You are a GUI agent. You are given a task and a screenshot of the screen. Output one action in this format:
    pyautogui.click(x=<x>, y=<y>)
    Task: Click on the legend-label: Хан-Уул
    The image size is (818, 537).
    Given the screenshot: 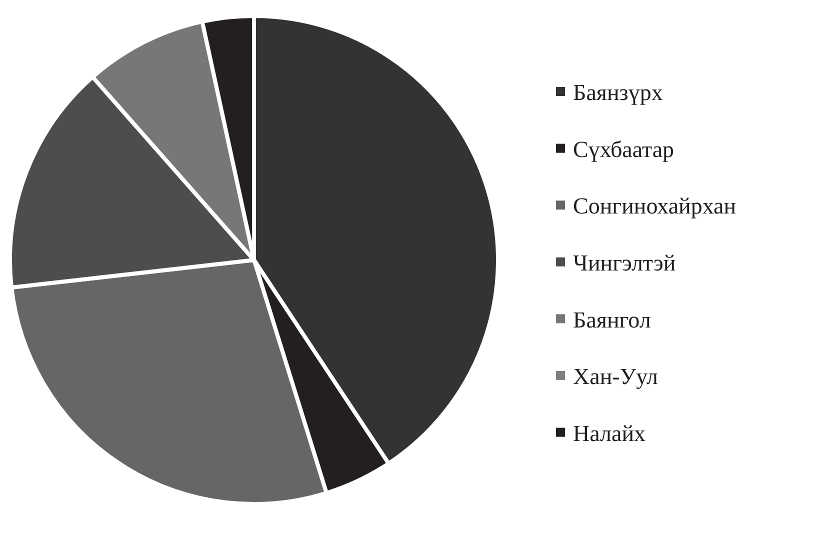 What is the action you would take?
    pyautogui.click(x=615, y=377)
    